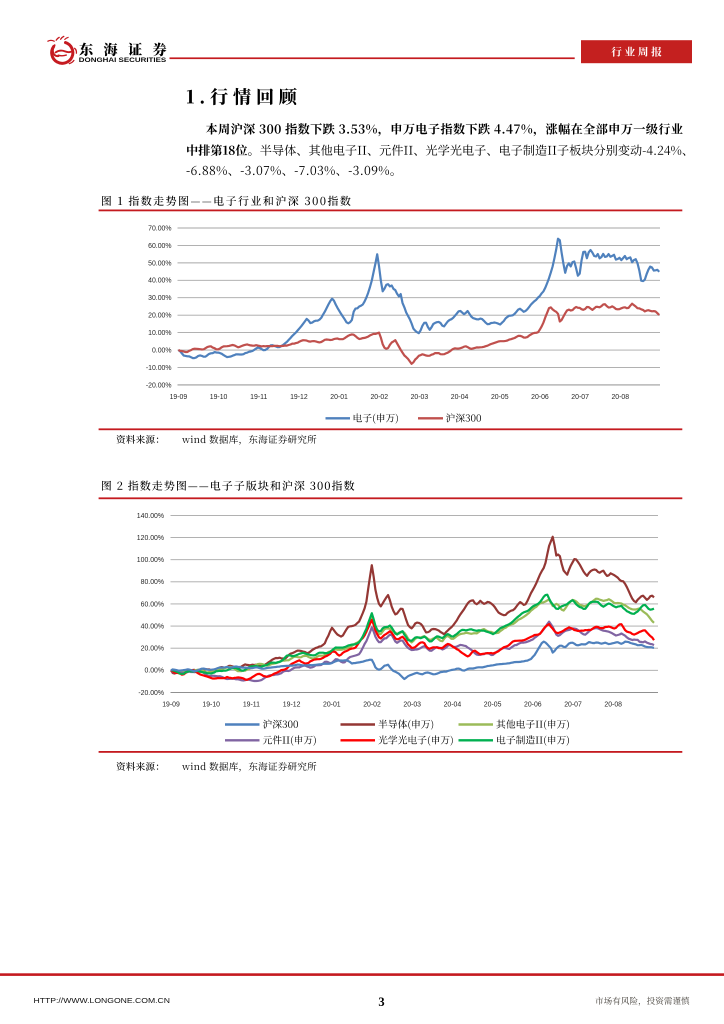 The image size is (724, 1024). Describe the element at coordinates (102, 1000) in the screenshot. I see `svg-text: HTTP://WWW.LONGONE.COM.CN` at that location.